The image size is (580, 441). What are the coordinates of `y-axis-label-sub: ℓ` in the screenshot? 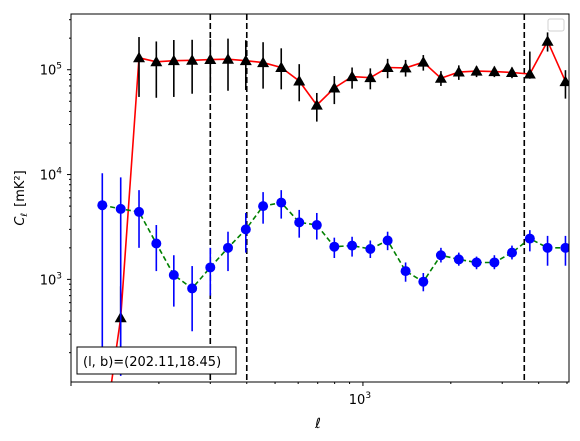 It's located at (25, 215).